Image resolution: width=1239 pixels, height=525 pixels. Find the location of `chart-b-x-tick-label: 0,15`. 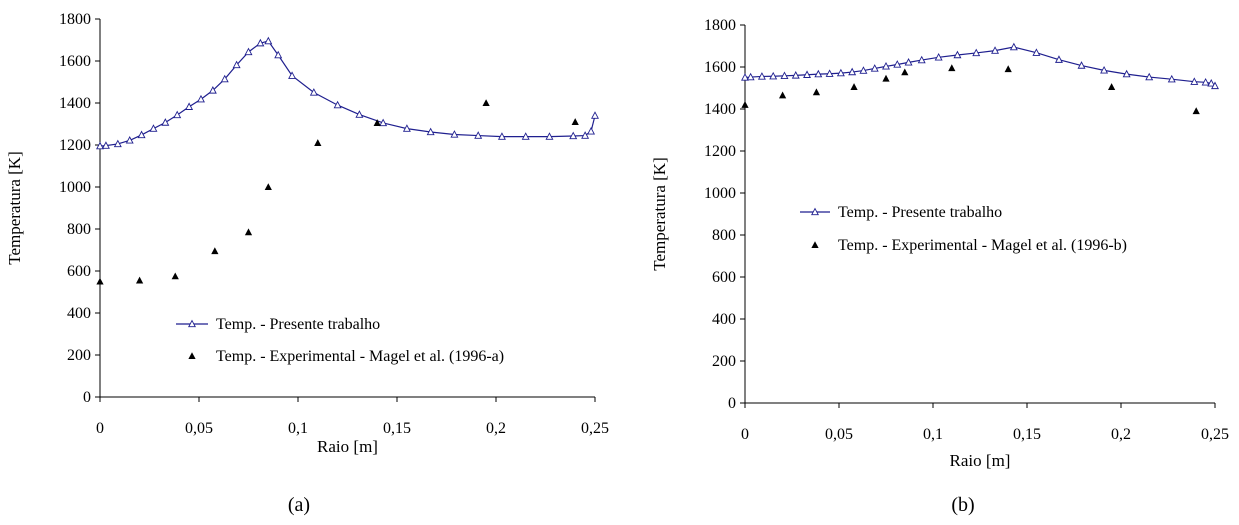

chart-b-x-tick-label: 0,15 is located at coordinates (1027, 434).